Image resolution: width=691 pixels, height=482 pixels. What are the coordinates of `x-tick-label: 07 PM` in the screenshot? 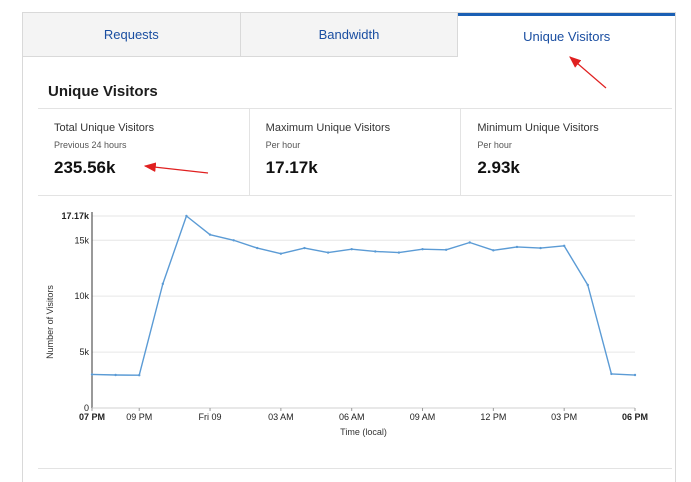 It's located at (92, 417).